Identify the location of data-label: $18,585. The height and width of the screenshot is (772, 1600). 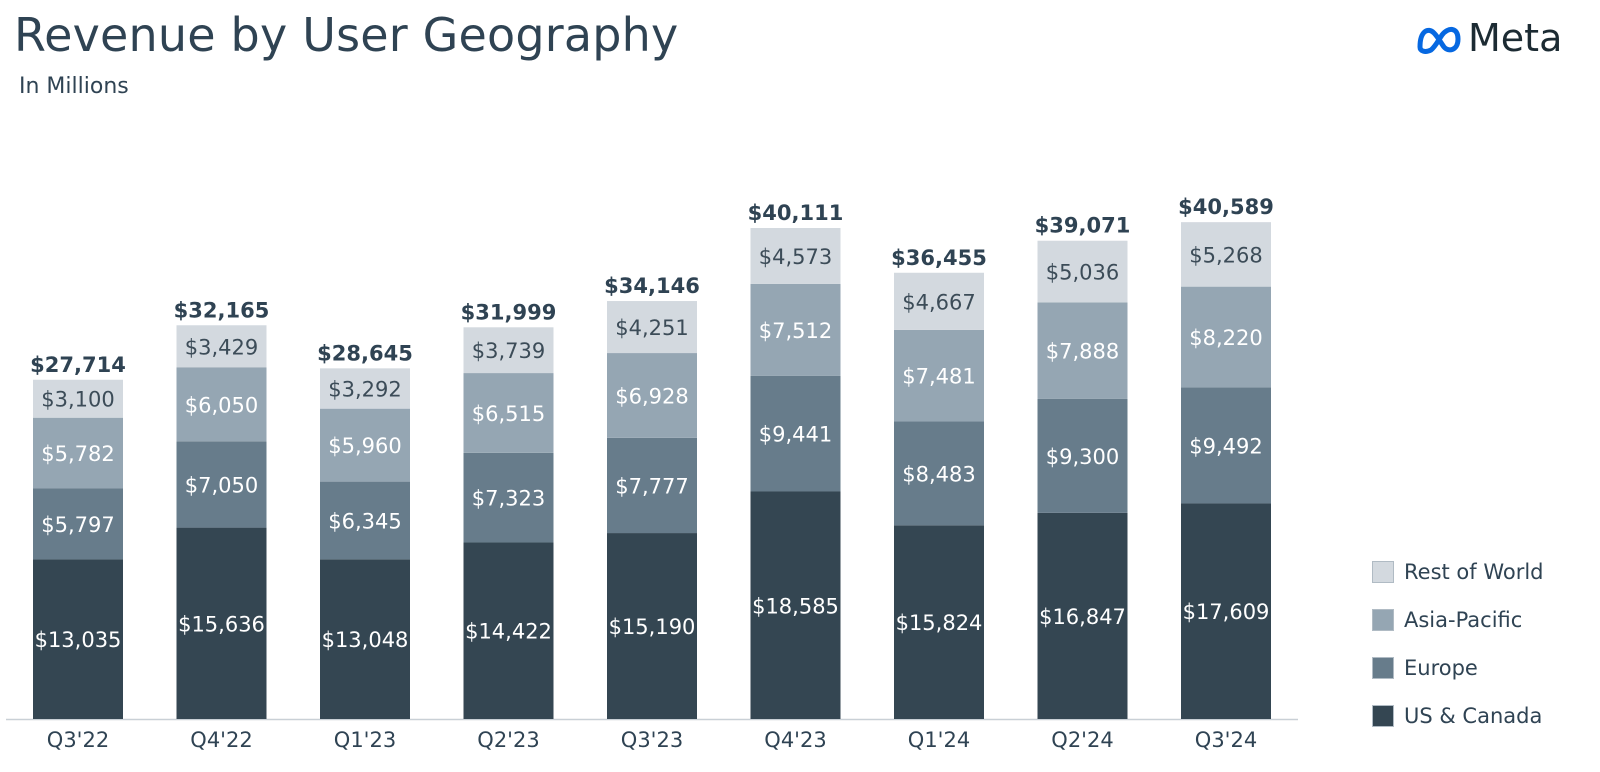
(795, 606).